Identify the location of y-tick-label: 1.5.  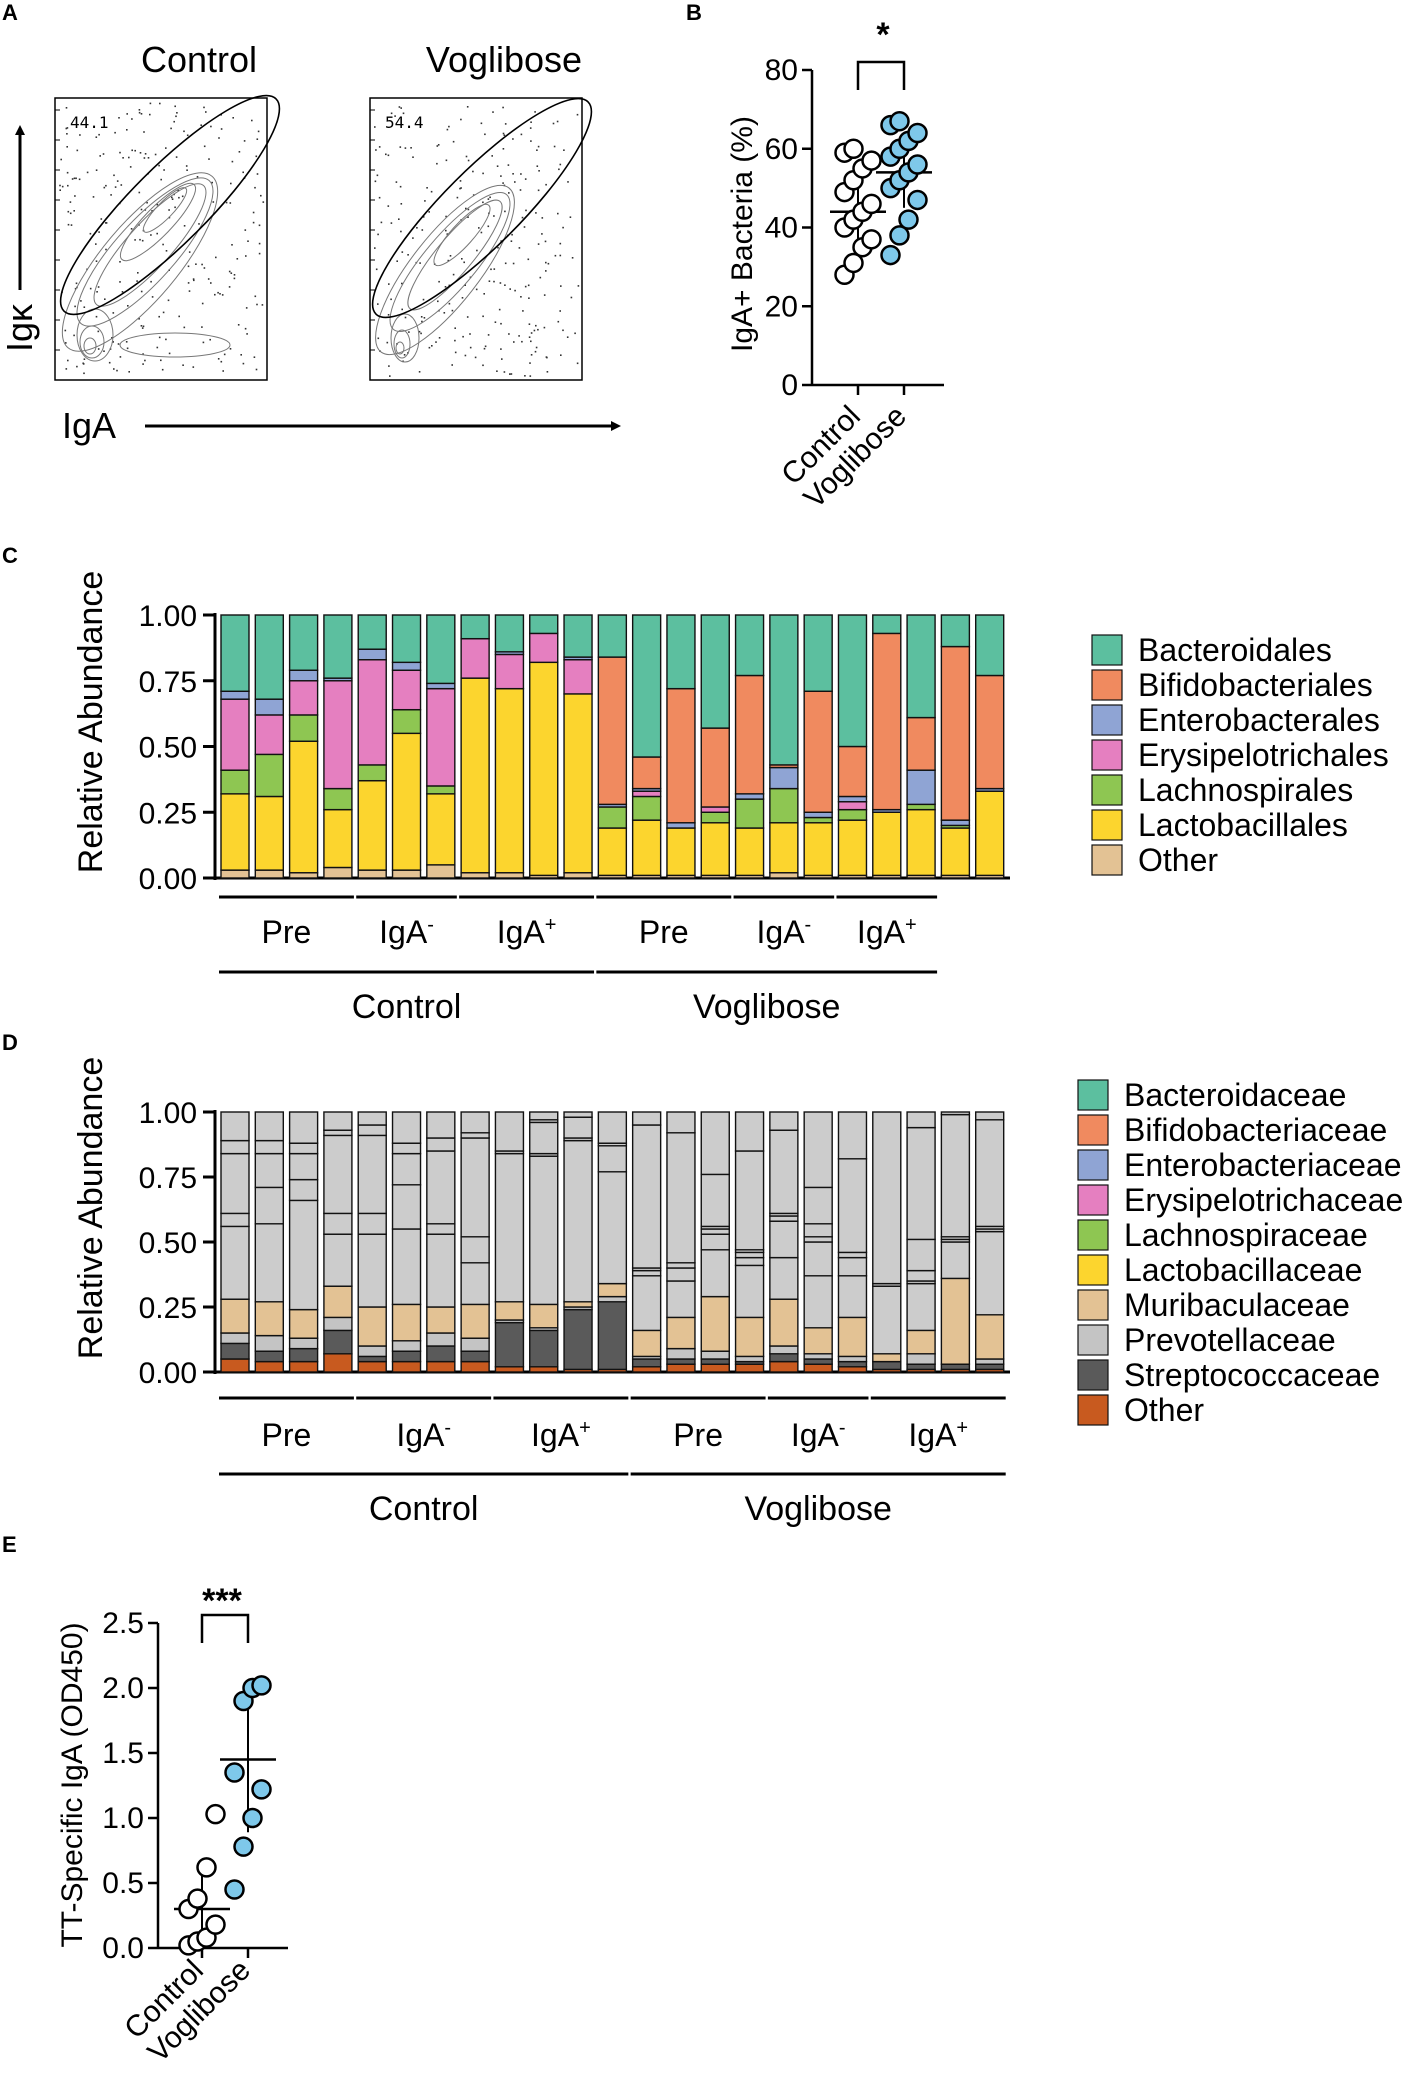
(123, 1753).